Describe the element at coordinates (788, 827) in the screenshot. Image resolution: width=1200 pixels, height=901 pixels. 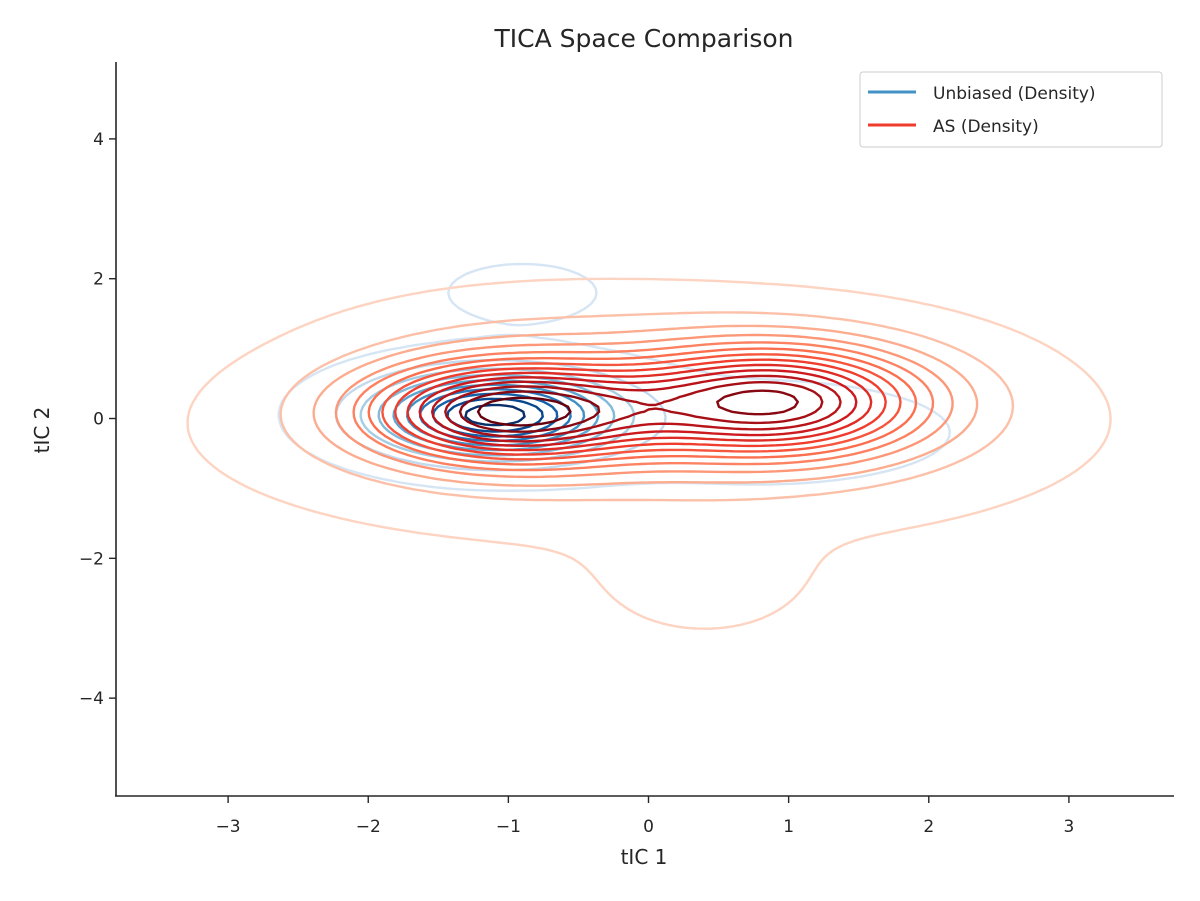
I see `x-tick-label: 1` at that location.